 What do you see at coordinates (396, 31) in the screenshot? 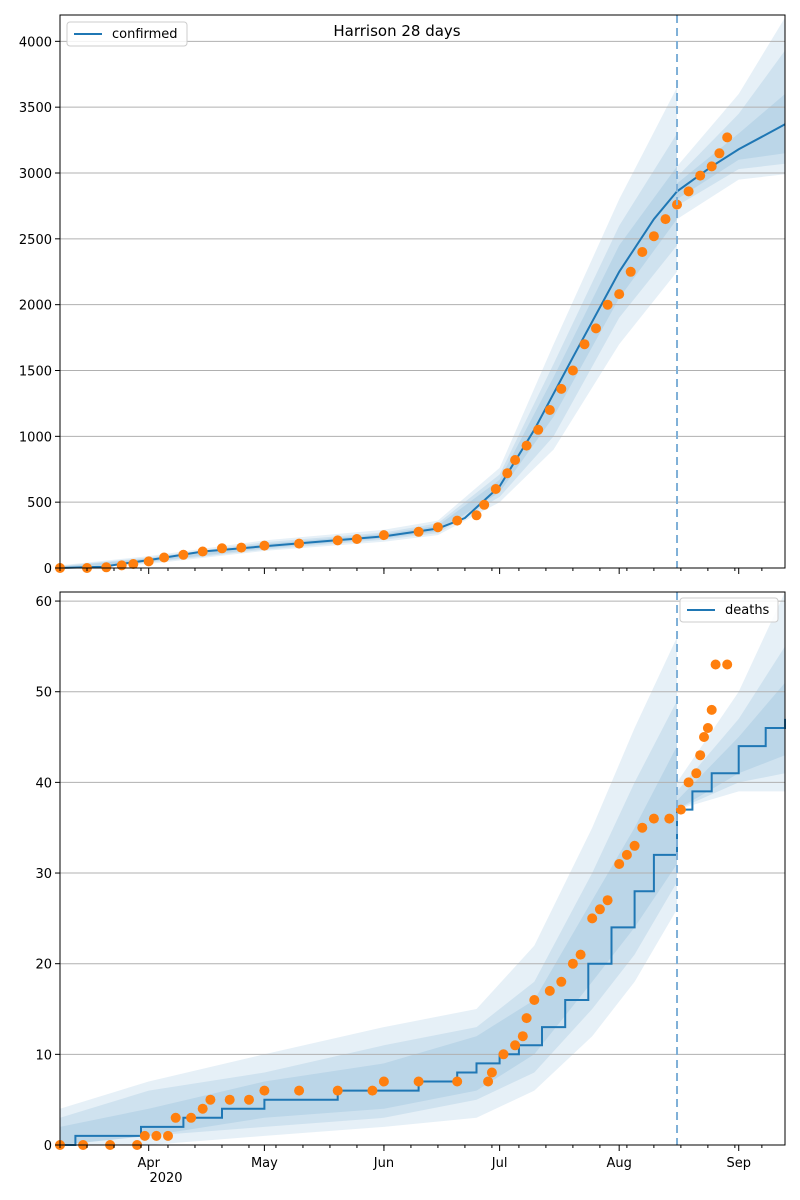
I see `chart-title: Harrison 28 days` at bounding box center [396, 31].